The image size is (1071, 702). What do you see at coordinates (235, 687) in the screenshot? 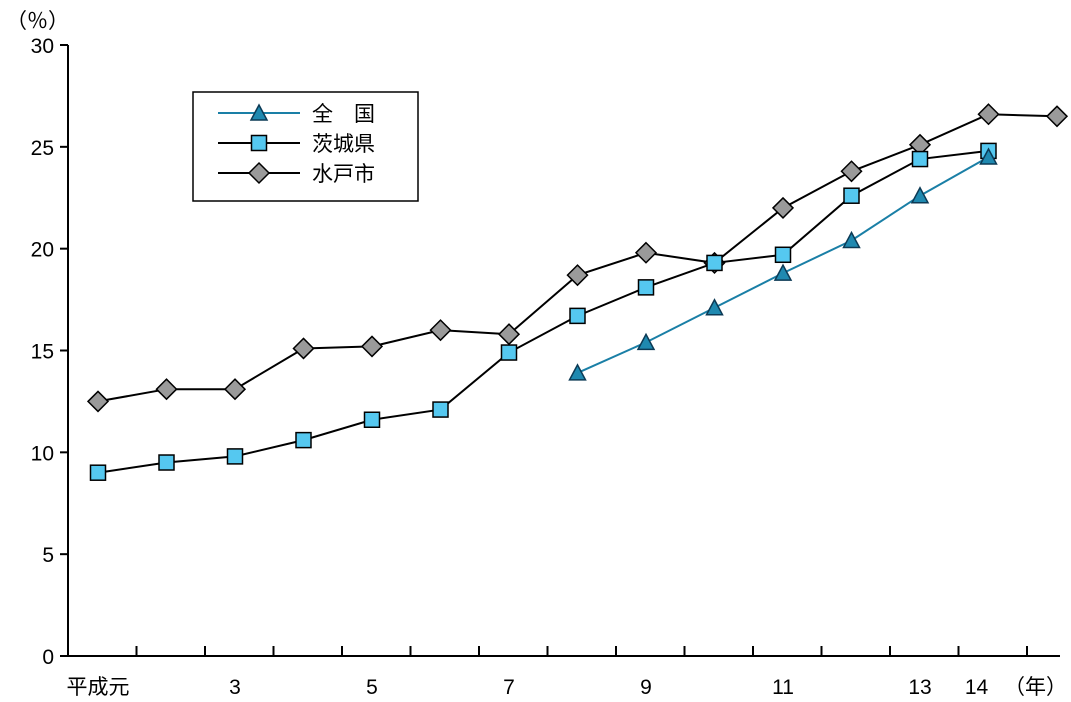
I see `x-tick-label: 3` at bounding box center [235, 687].